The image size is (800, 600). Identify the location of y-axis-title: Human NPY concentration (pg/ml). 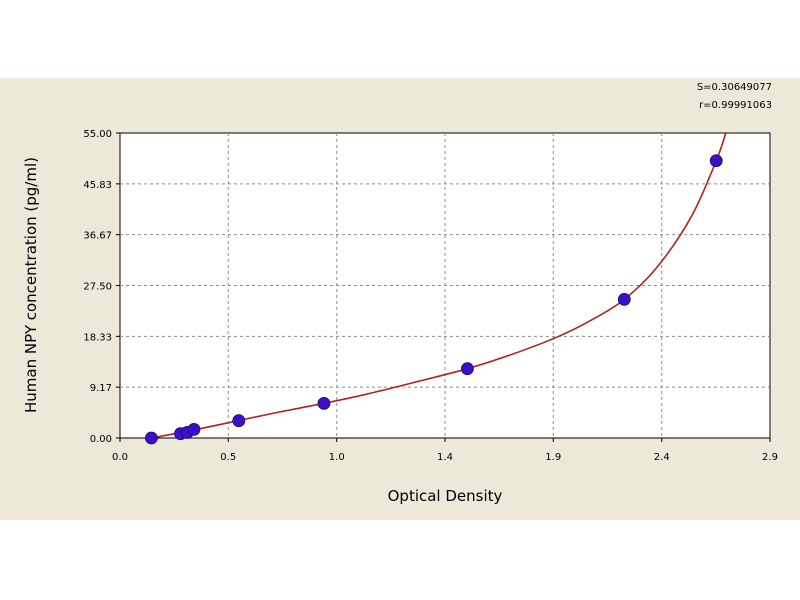
(31, 285).